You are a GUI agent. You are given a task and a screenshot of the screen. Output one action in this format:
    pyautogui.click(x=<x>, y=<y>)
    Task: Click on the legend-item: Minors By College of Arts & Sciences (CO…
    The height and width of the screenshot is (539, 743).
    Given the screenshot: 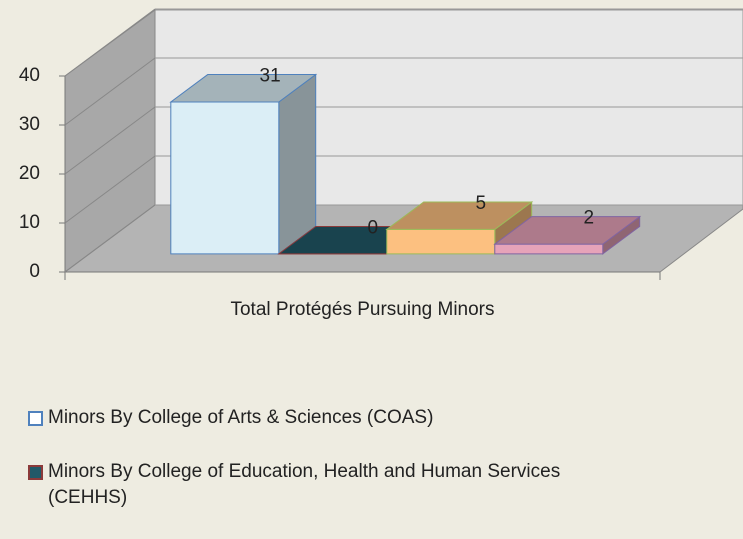 What is the action you would take?
    pyautogui.click(x=308, y=418)
    